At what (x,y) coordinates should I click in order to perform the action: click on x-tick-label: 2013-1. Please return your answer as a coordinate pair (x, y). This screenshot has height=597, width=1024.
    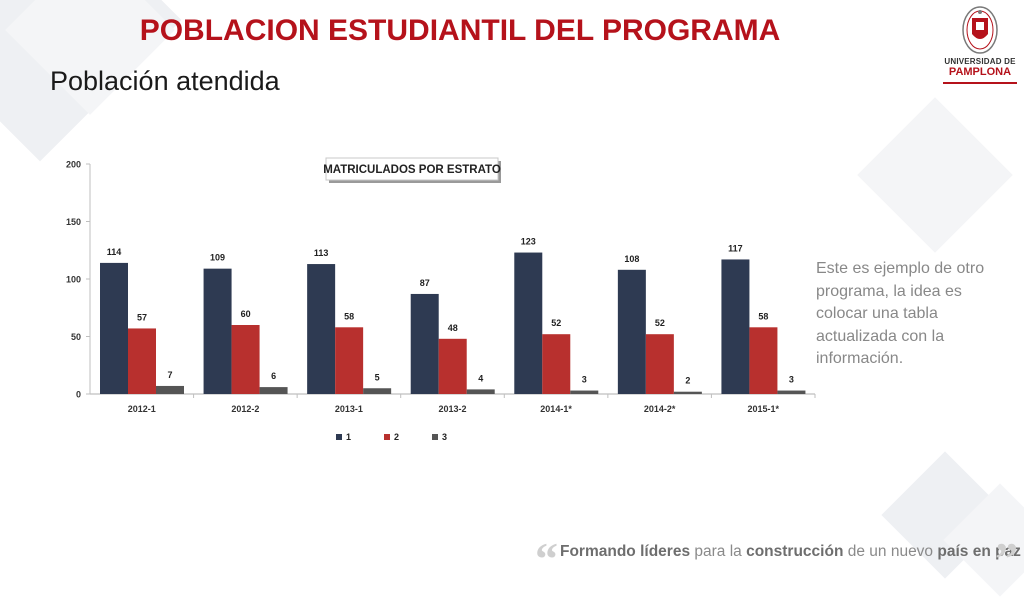
    Looking at the image, I should click on (349, 409).